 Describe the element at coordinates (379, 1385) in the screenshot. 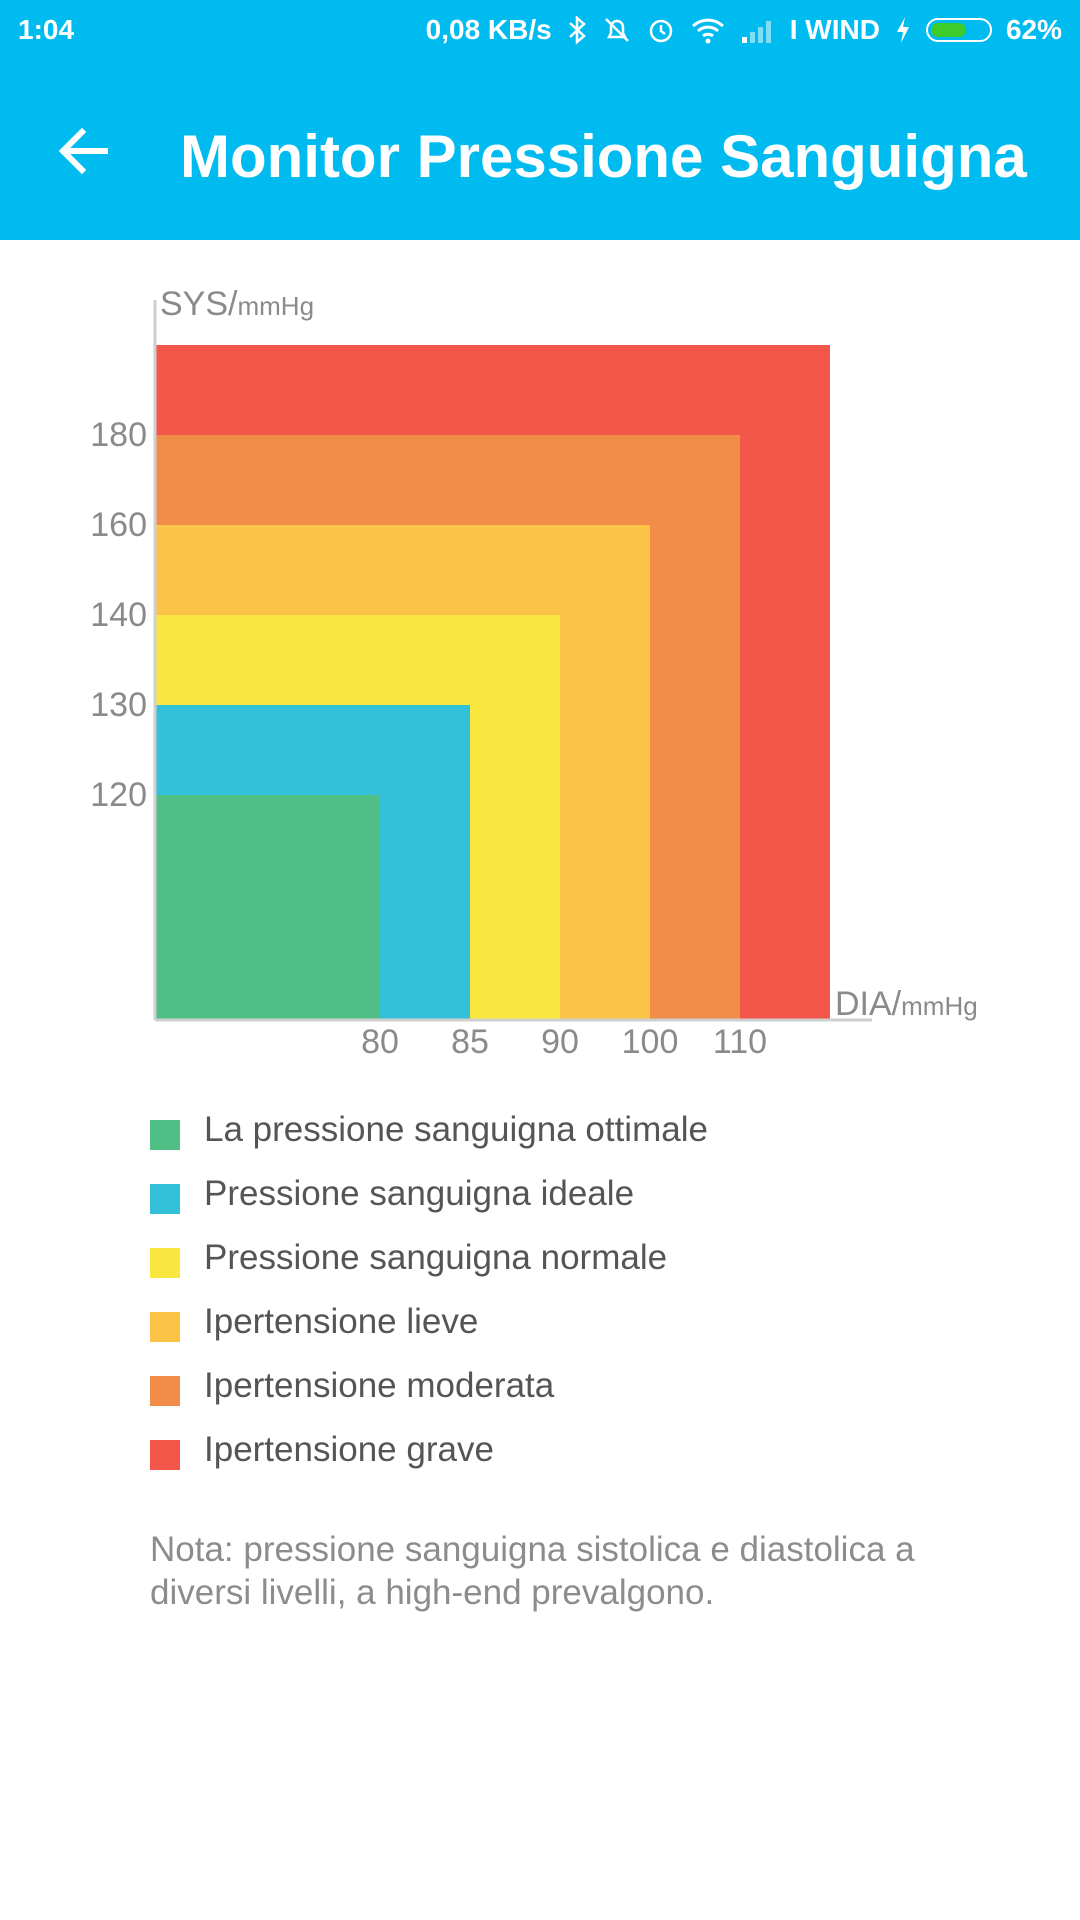

I see `legend-label: Ipertensione moderata` at that location.